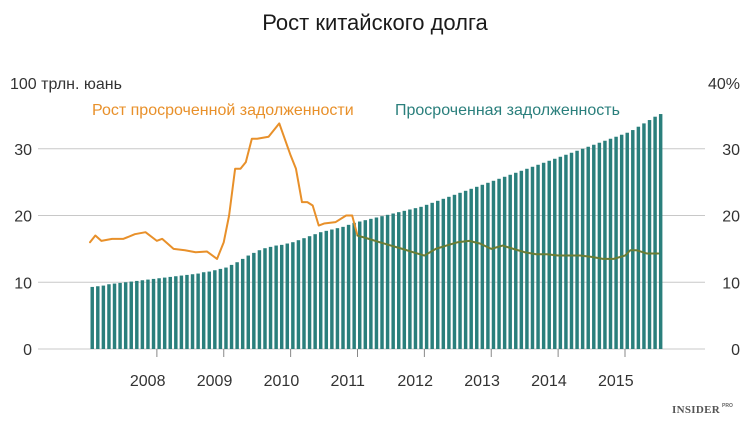 This screenshot has width=750, height=425. What do you see at coordinates (23, 150) in the screenshot?
I see `left-tick-label: 30` at bounding box center [23, 150].